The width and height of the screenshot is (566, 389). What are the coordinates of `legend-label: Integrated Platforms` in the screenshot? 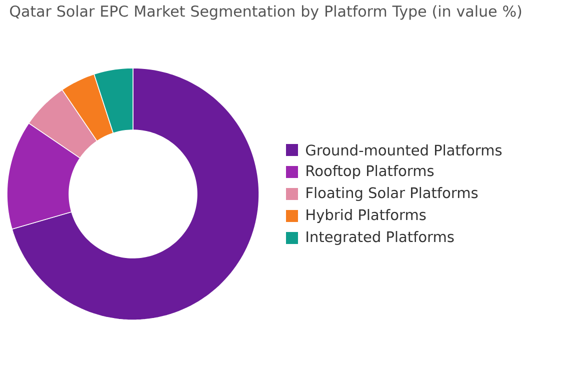 It's located at (380, 238).